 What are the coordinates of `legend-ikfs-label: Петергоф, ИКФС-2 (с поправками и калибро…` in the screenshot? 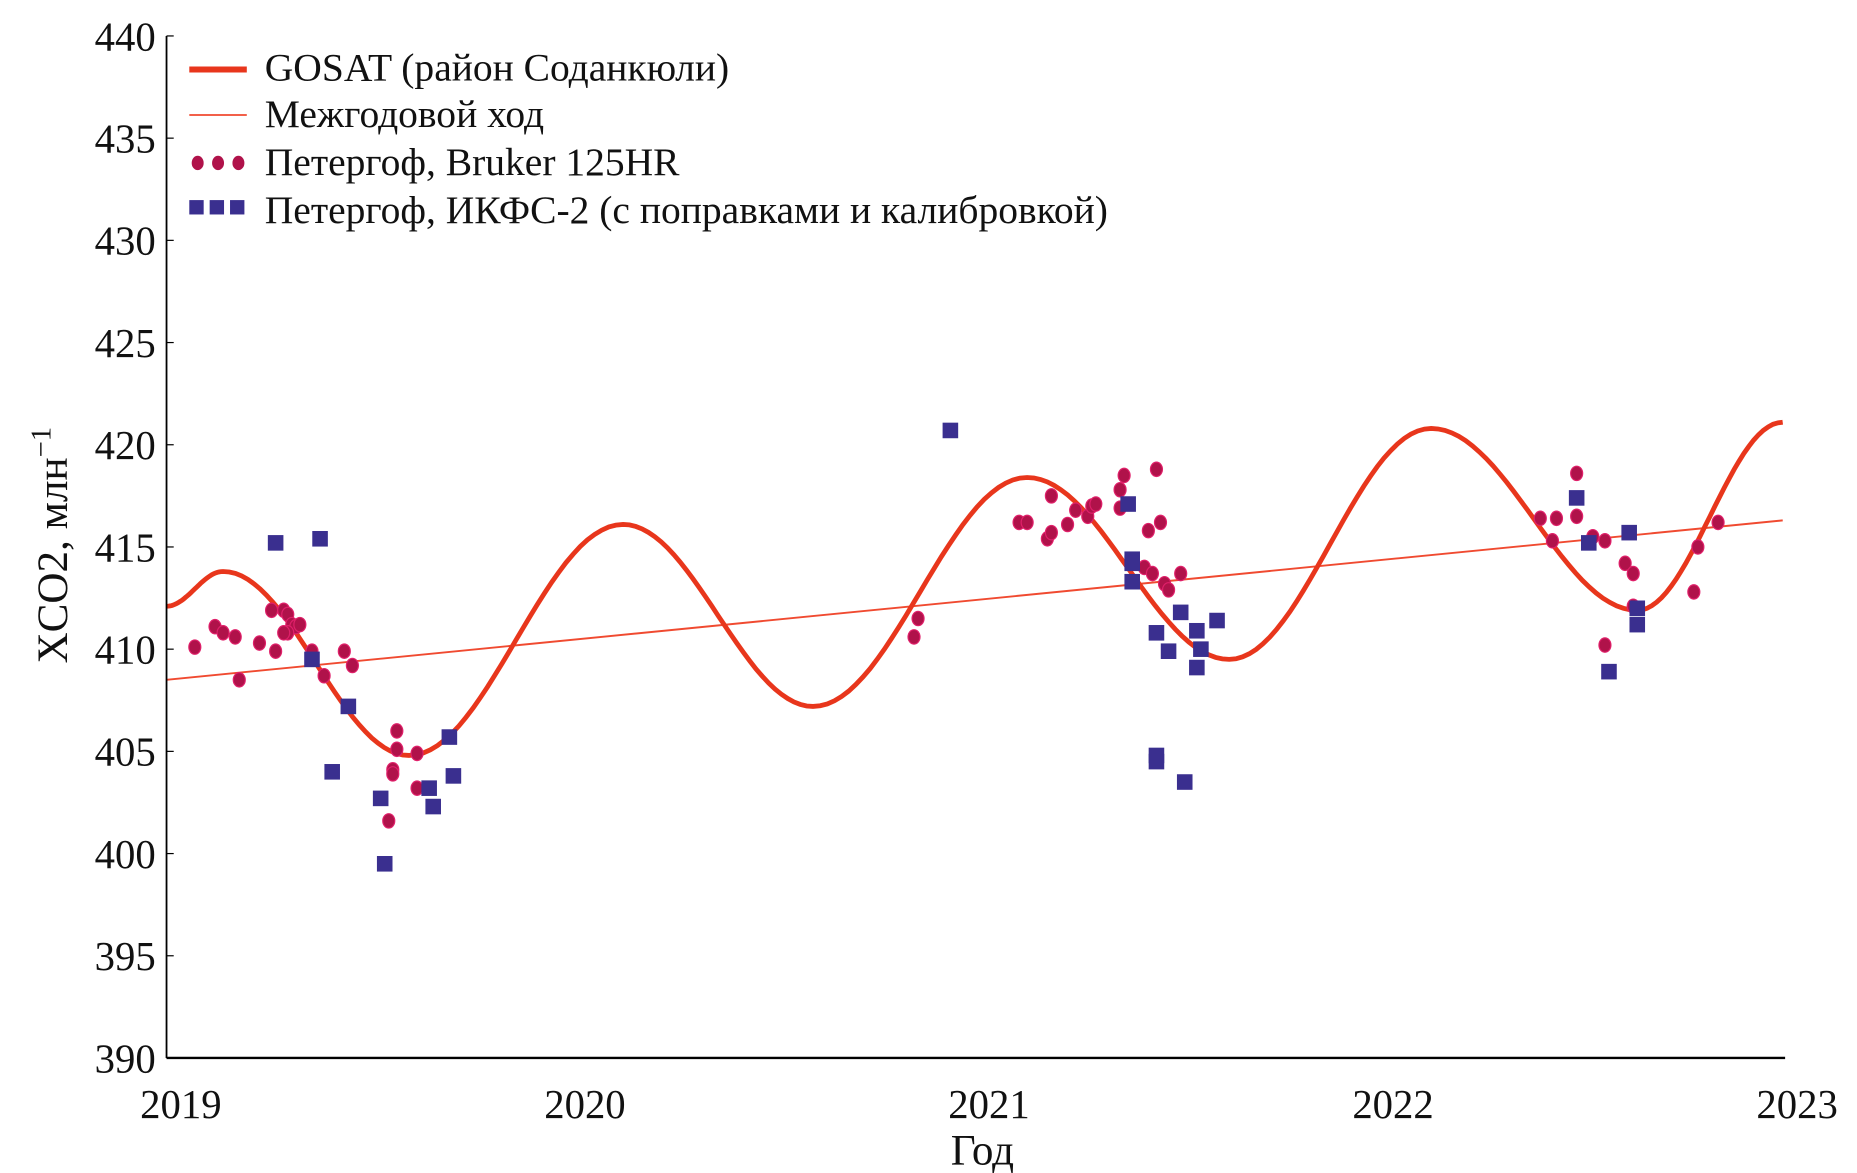 It's located at (686, 210).